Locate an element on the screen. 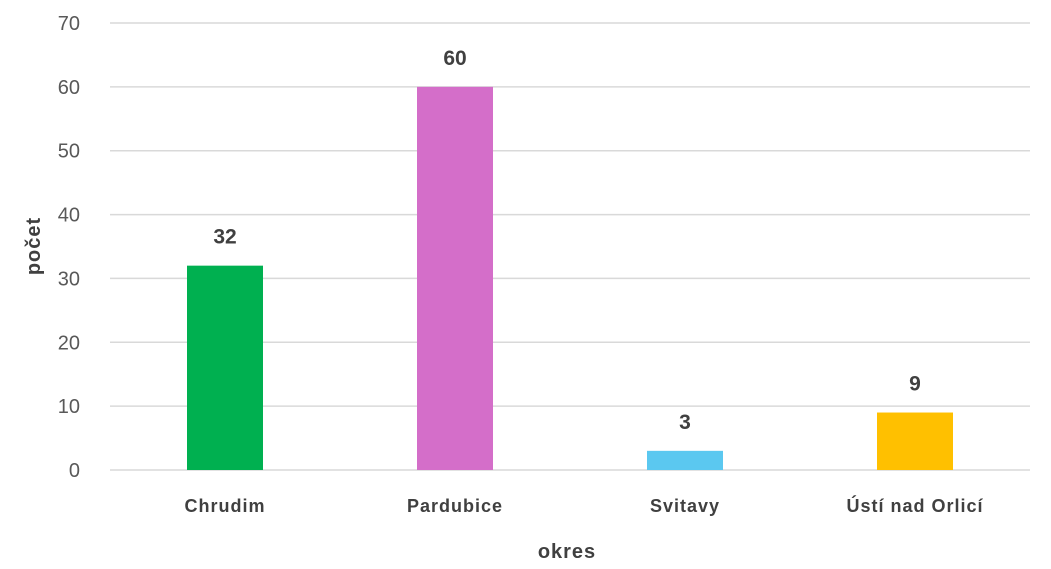  y-tick-label: 40 is located at coordinates (69, 216).